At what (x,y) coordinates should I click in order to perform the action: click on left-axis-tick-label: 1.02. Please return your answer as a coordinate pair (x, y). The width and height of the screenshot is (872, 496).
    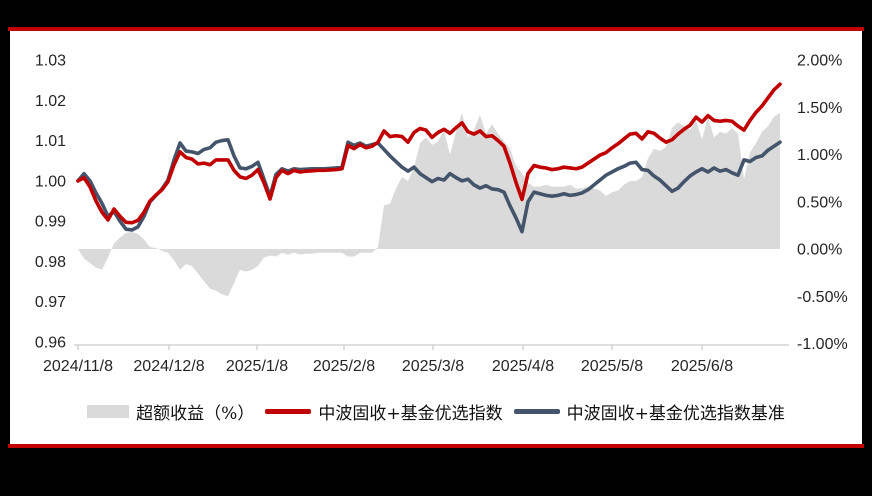
    Looking at the image, I should click on (50, 101).